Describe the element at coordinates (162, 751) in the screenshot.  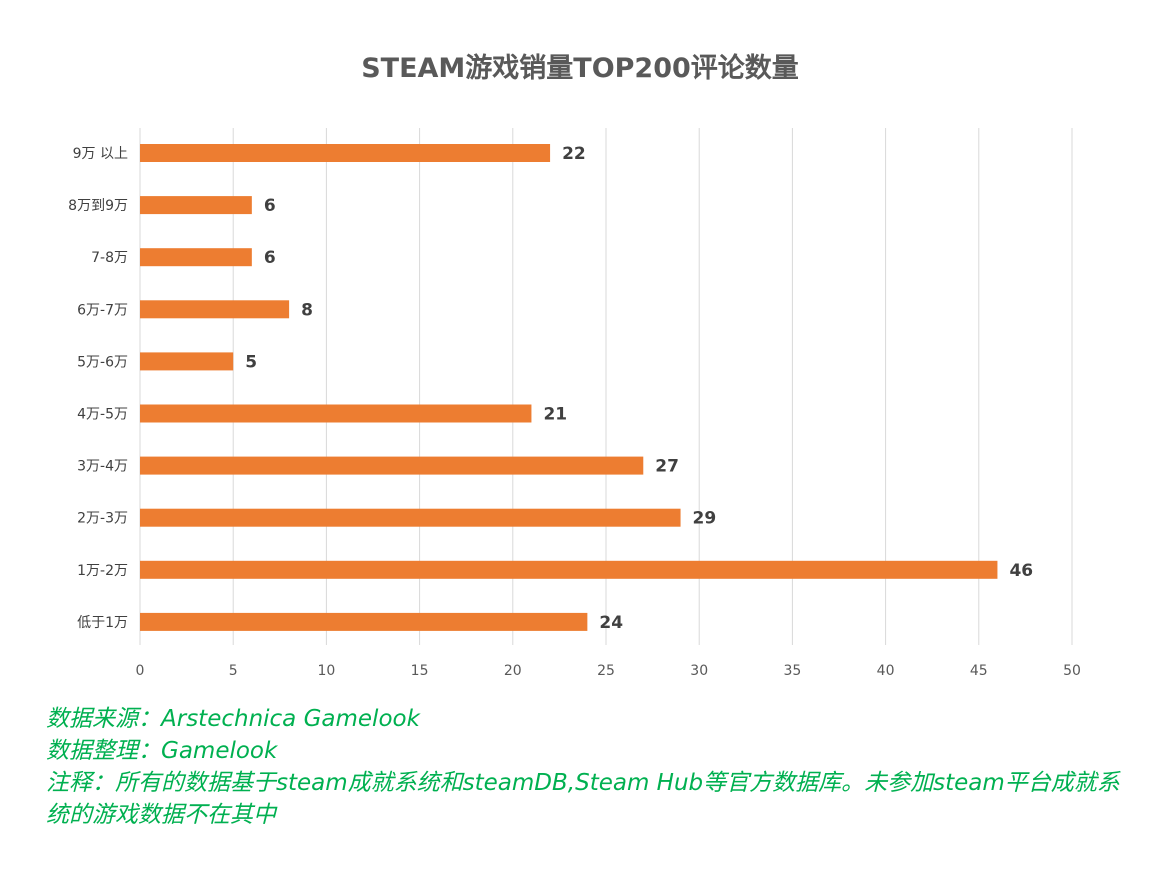
I see `organized-note: 数据整理：Gamelook` at that location.